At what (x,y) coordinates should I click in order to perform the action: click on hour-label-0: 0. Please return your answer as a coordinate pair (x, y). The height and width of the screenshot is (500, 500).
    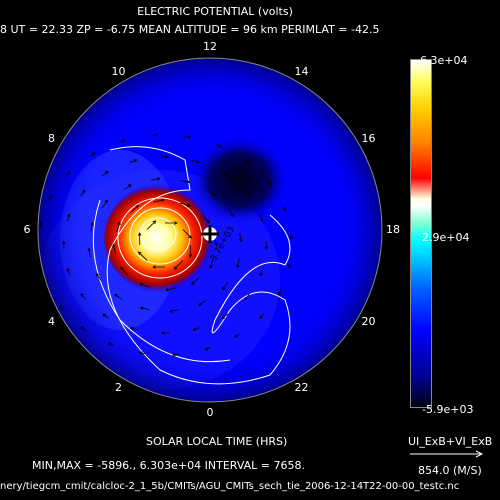
    Looking at the image, I should click on (210, 412).